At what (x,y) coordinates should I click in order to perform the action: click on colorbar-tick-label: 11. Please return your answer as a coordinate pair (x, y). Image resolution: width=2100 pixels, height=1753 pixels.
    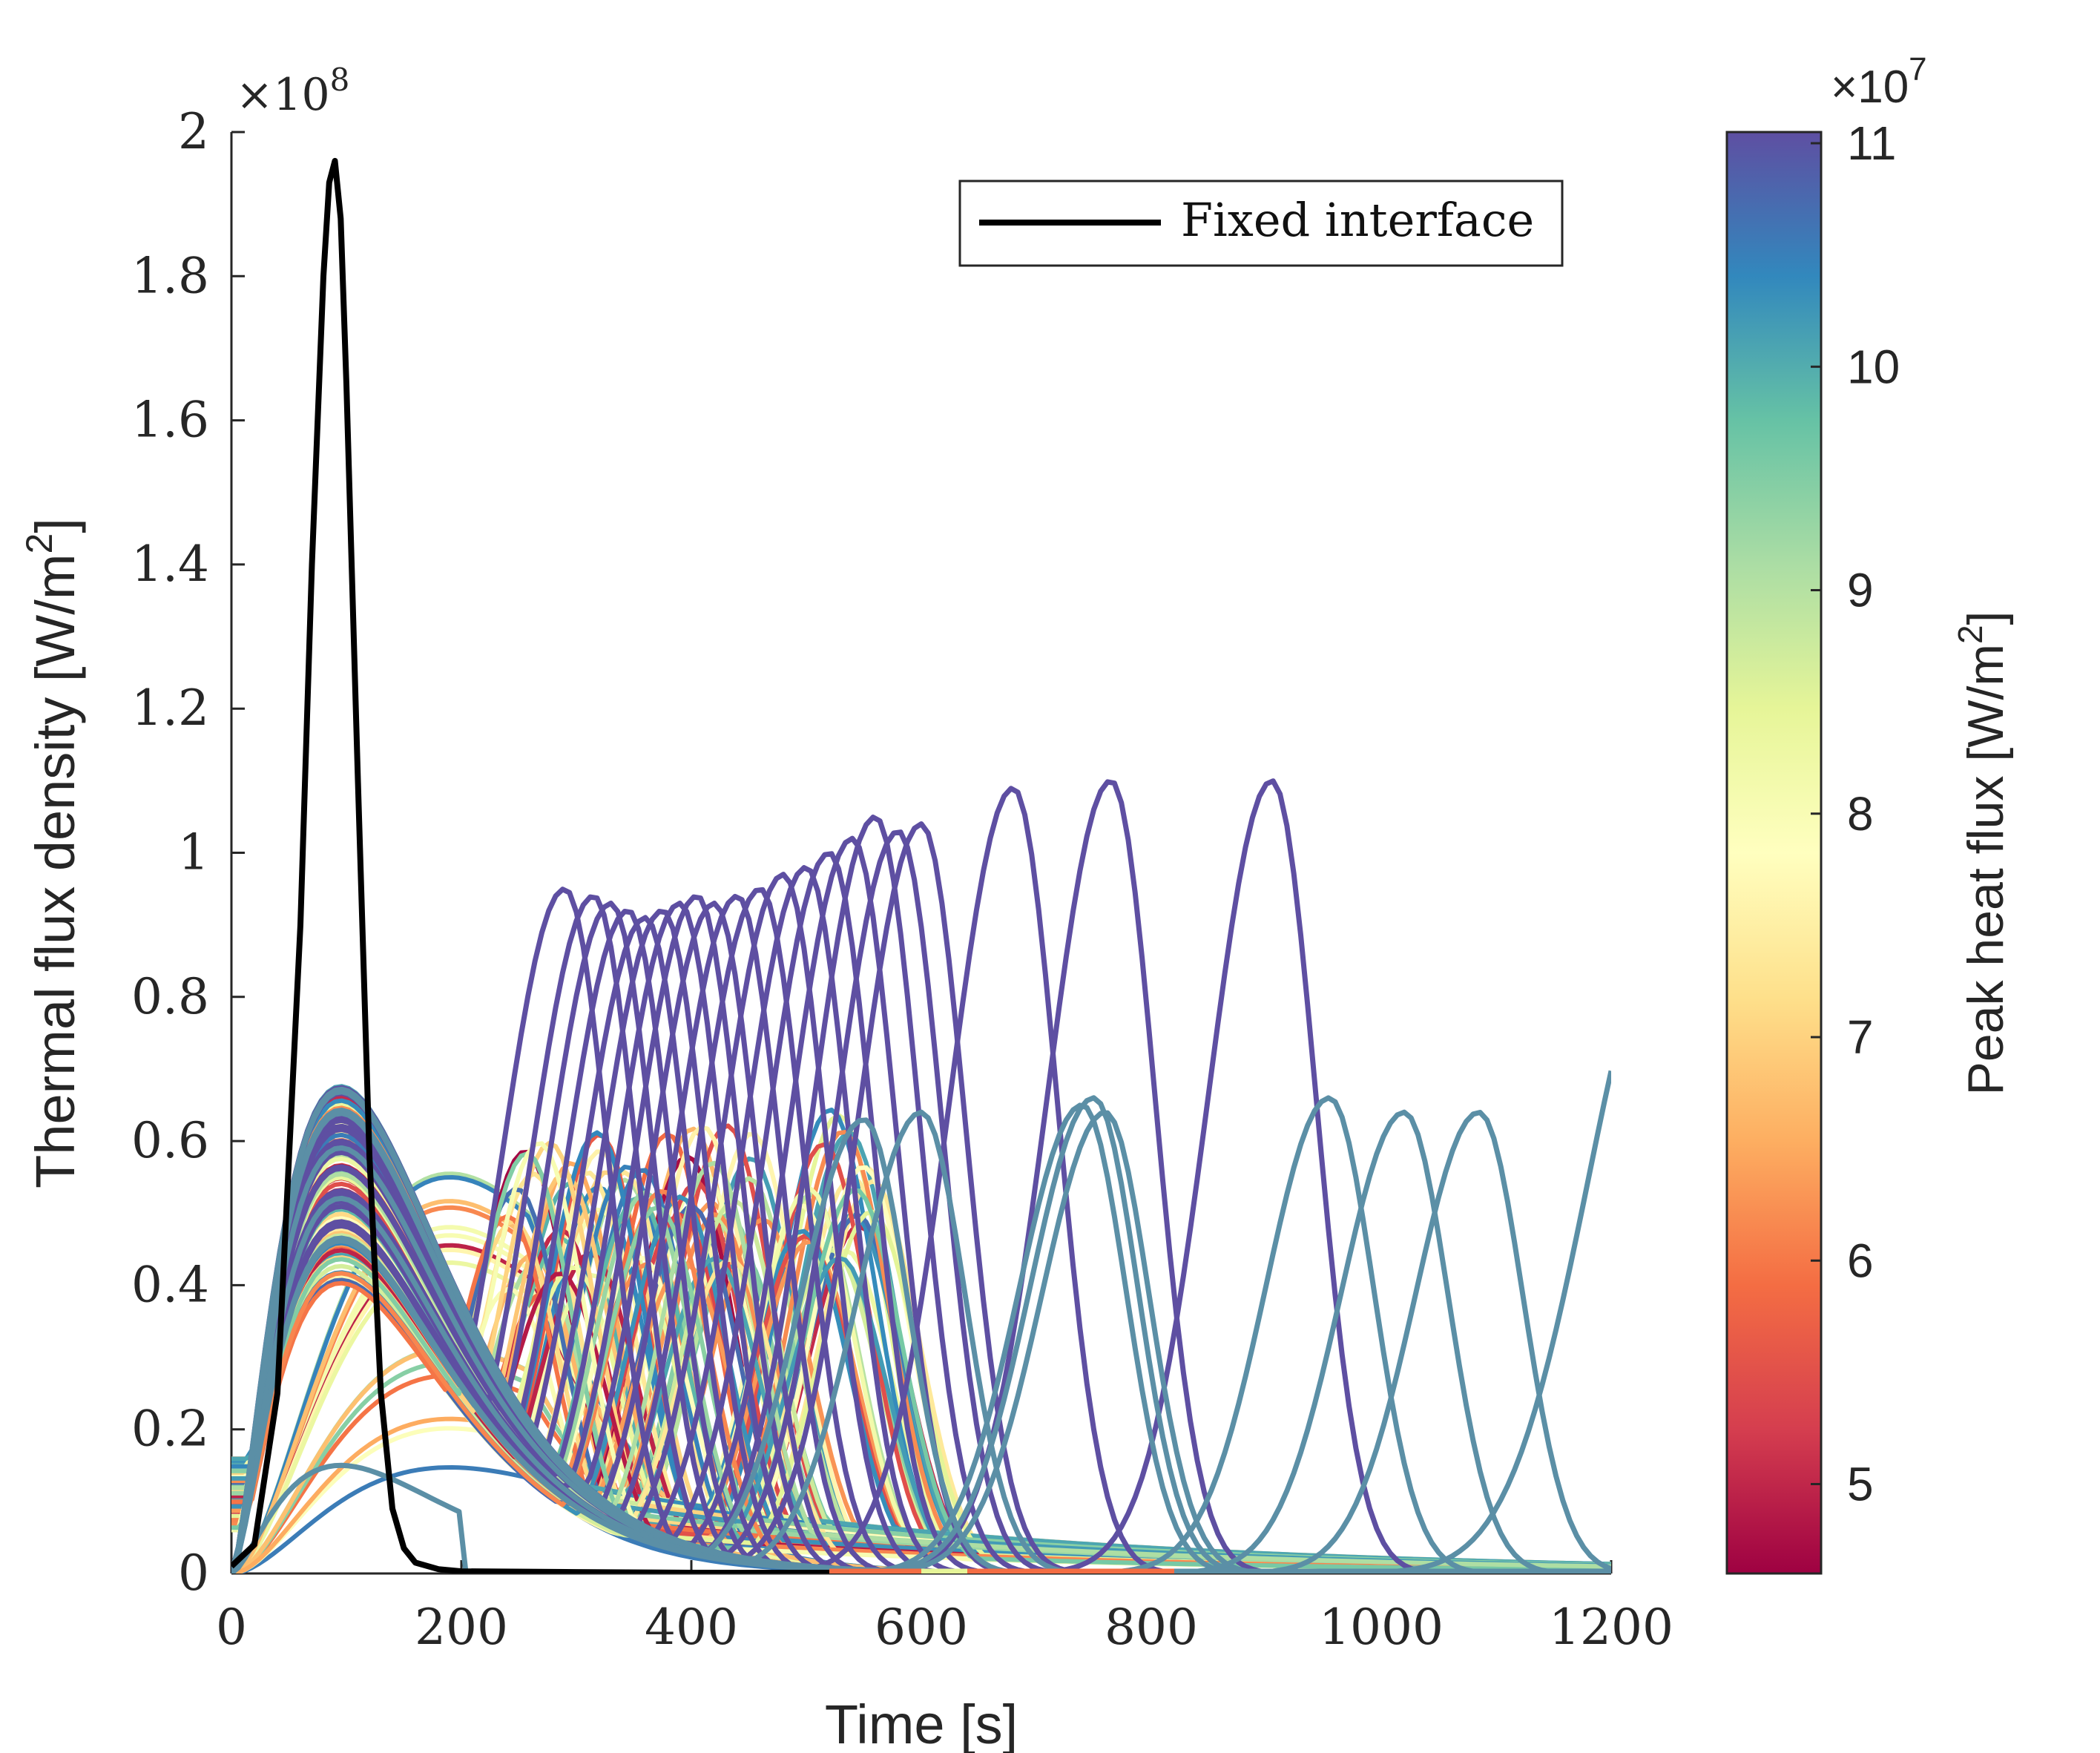
    Looking at the image, I should click on (1871, 143).